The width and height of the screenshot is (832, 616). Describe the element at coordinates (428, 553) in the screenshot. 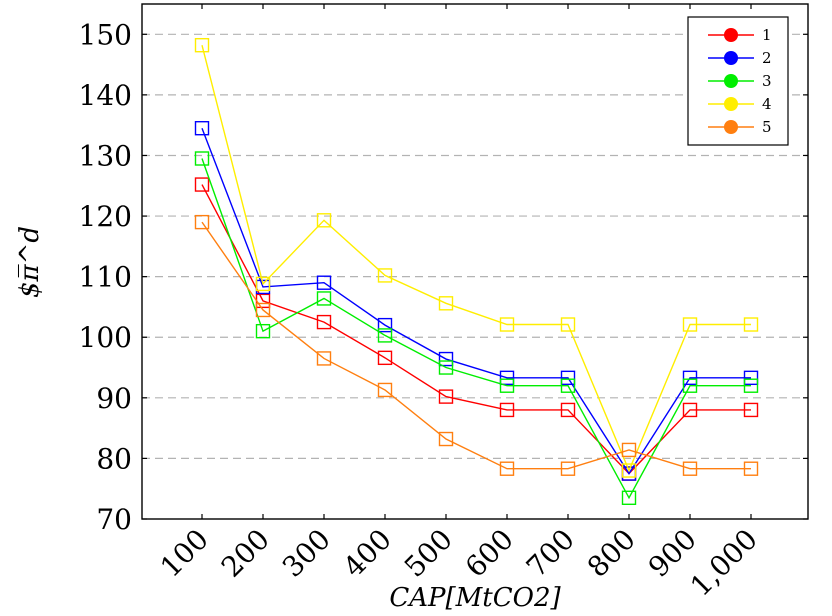

I see `x-tick-label: 500` at that location.